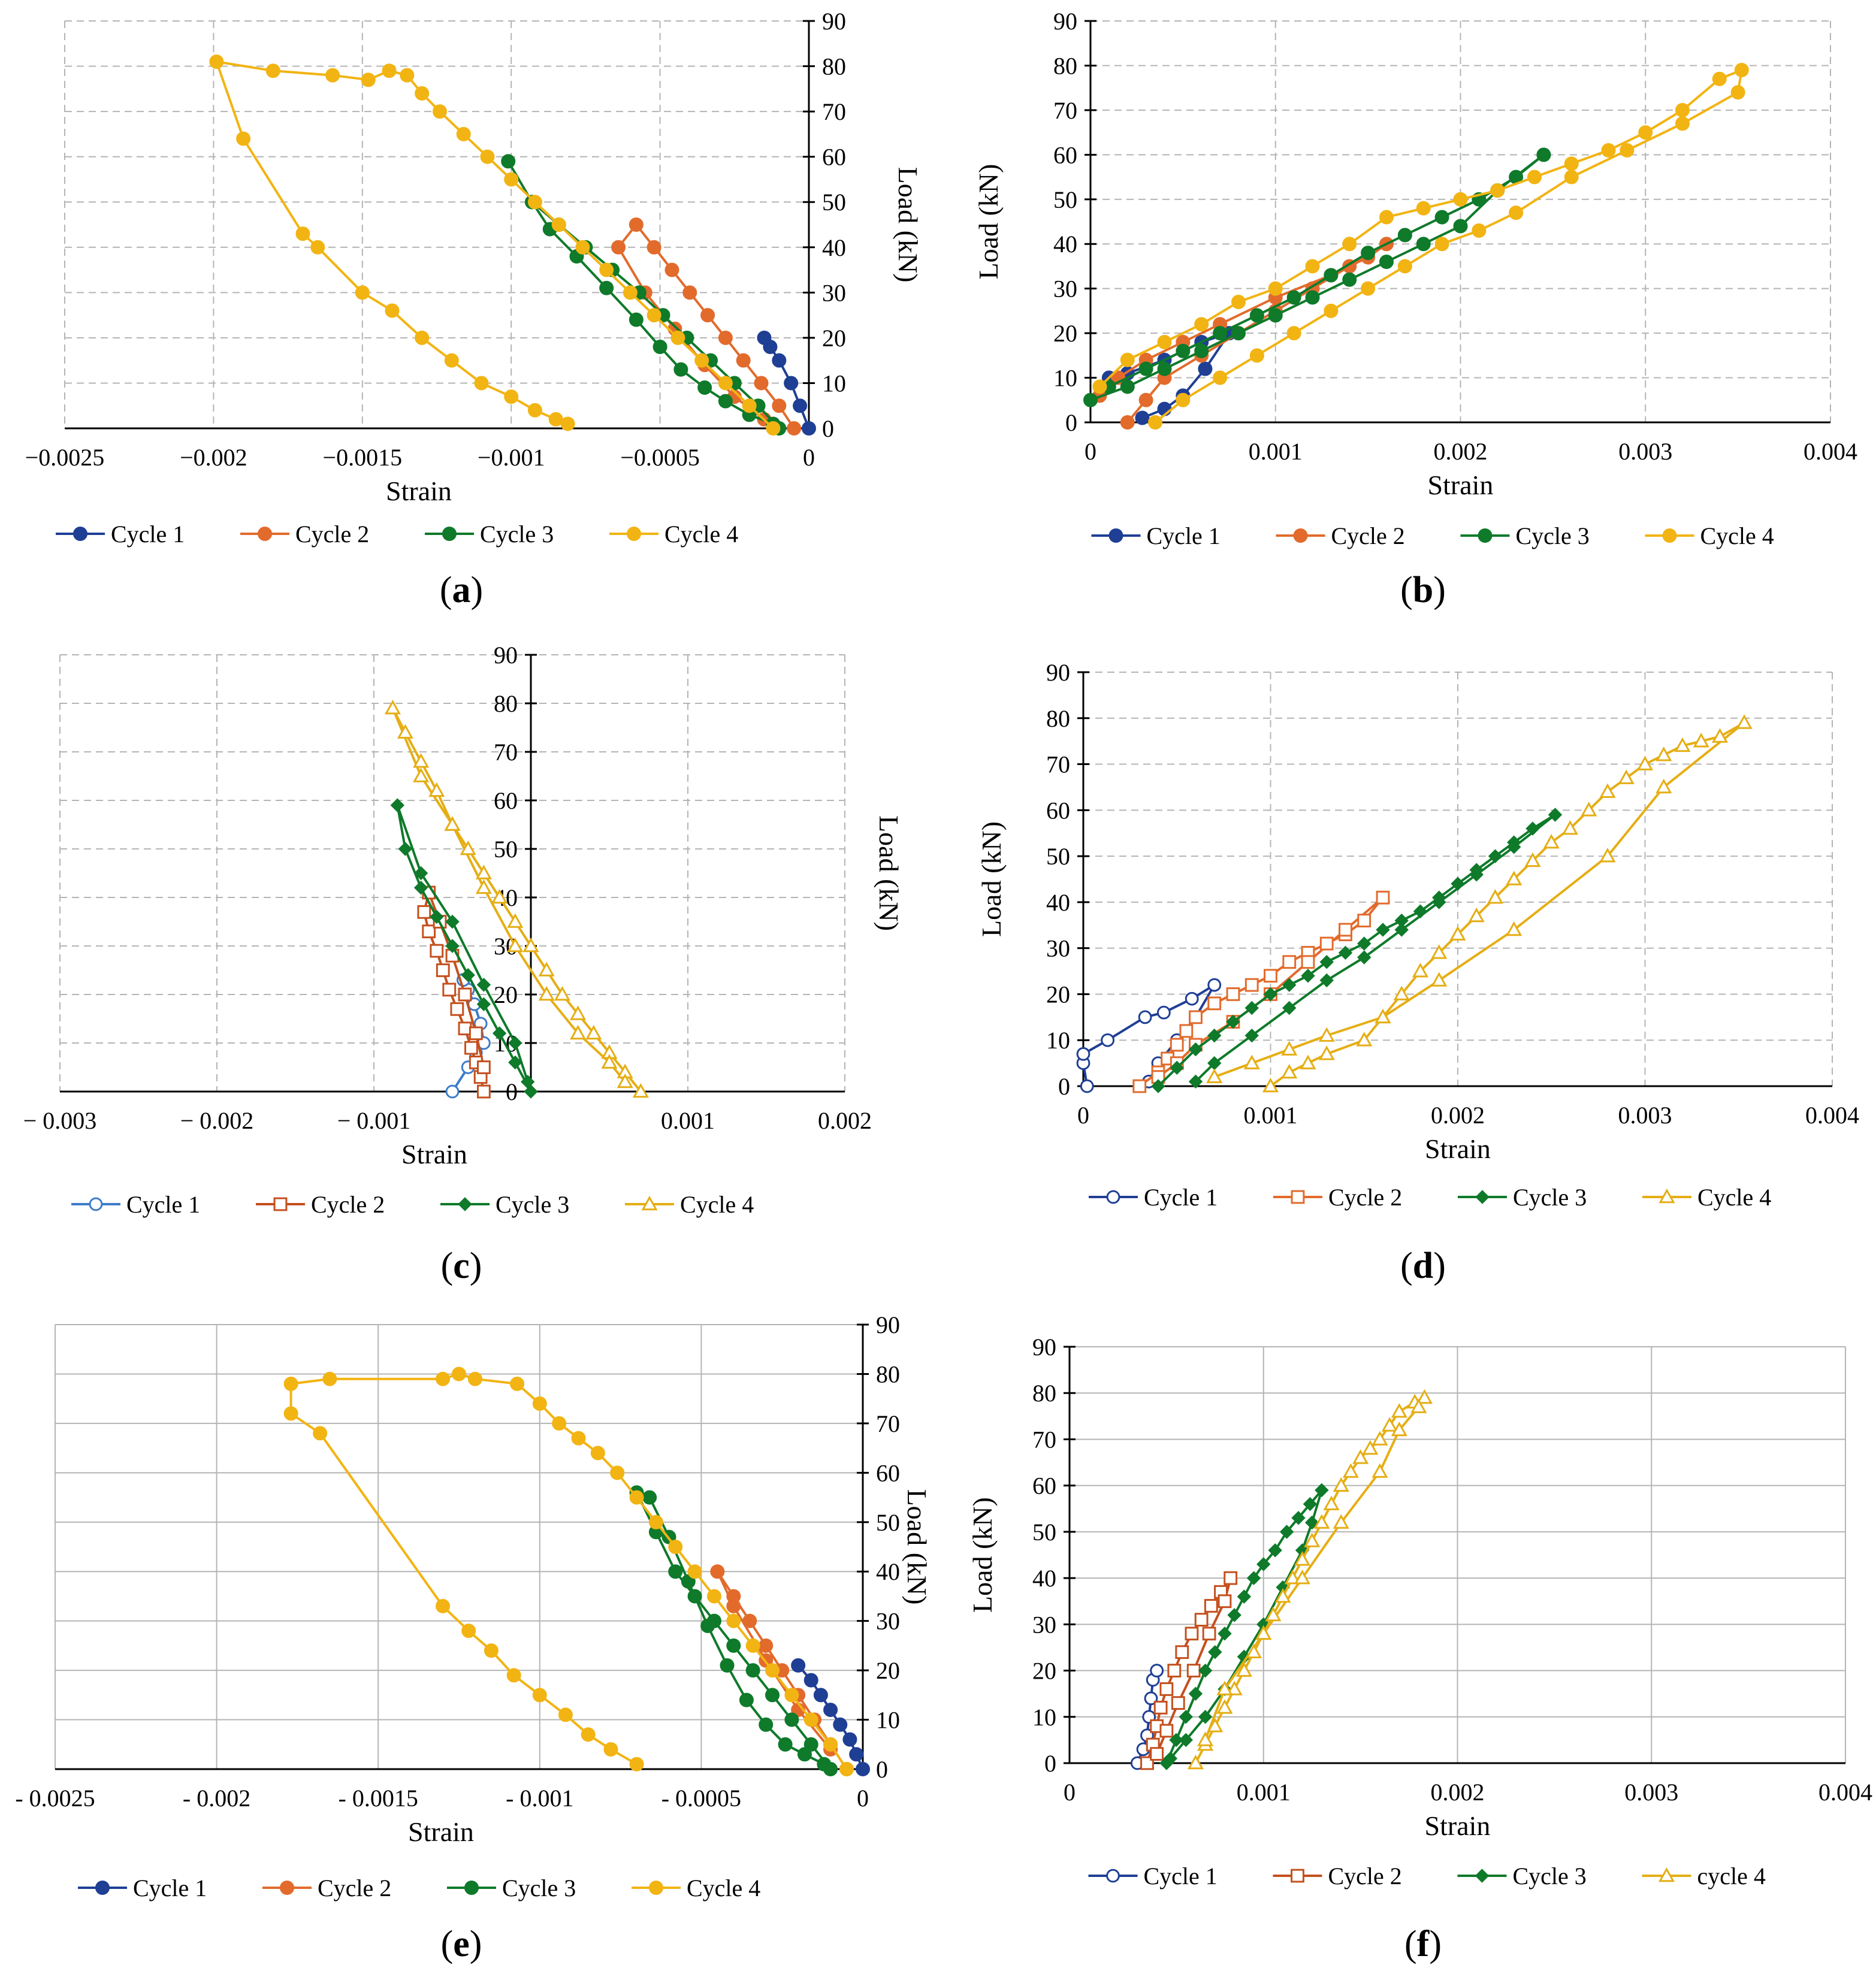 This screenshot has height=1986, width=1876. What do you see at coordinates (1156, 535) in the screenshot?
I see `legend-item: Cycle 1` at bounding box center [1156, 535].